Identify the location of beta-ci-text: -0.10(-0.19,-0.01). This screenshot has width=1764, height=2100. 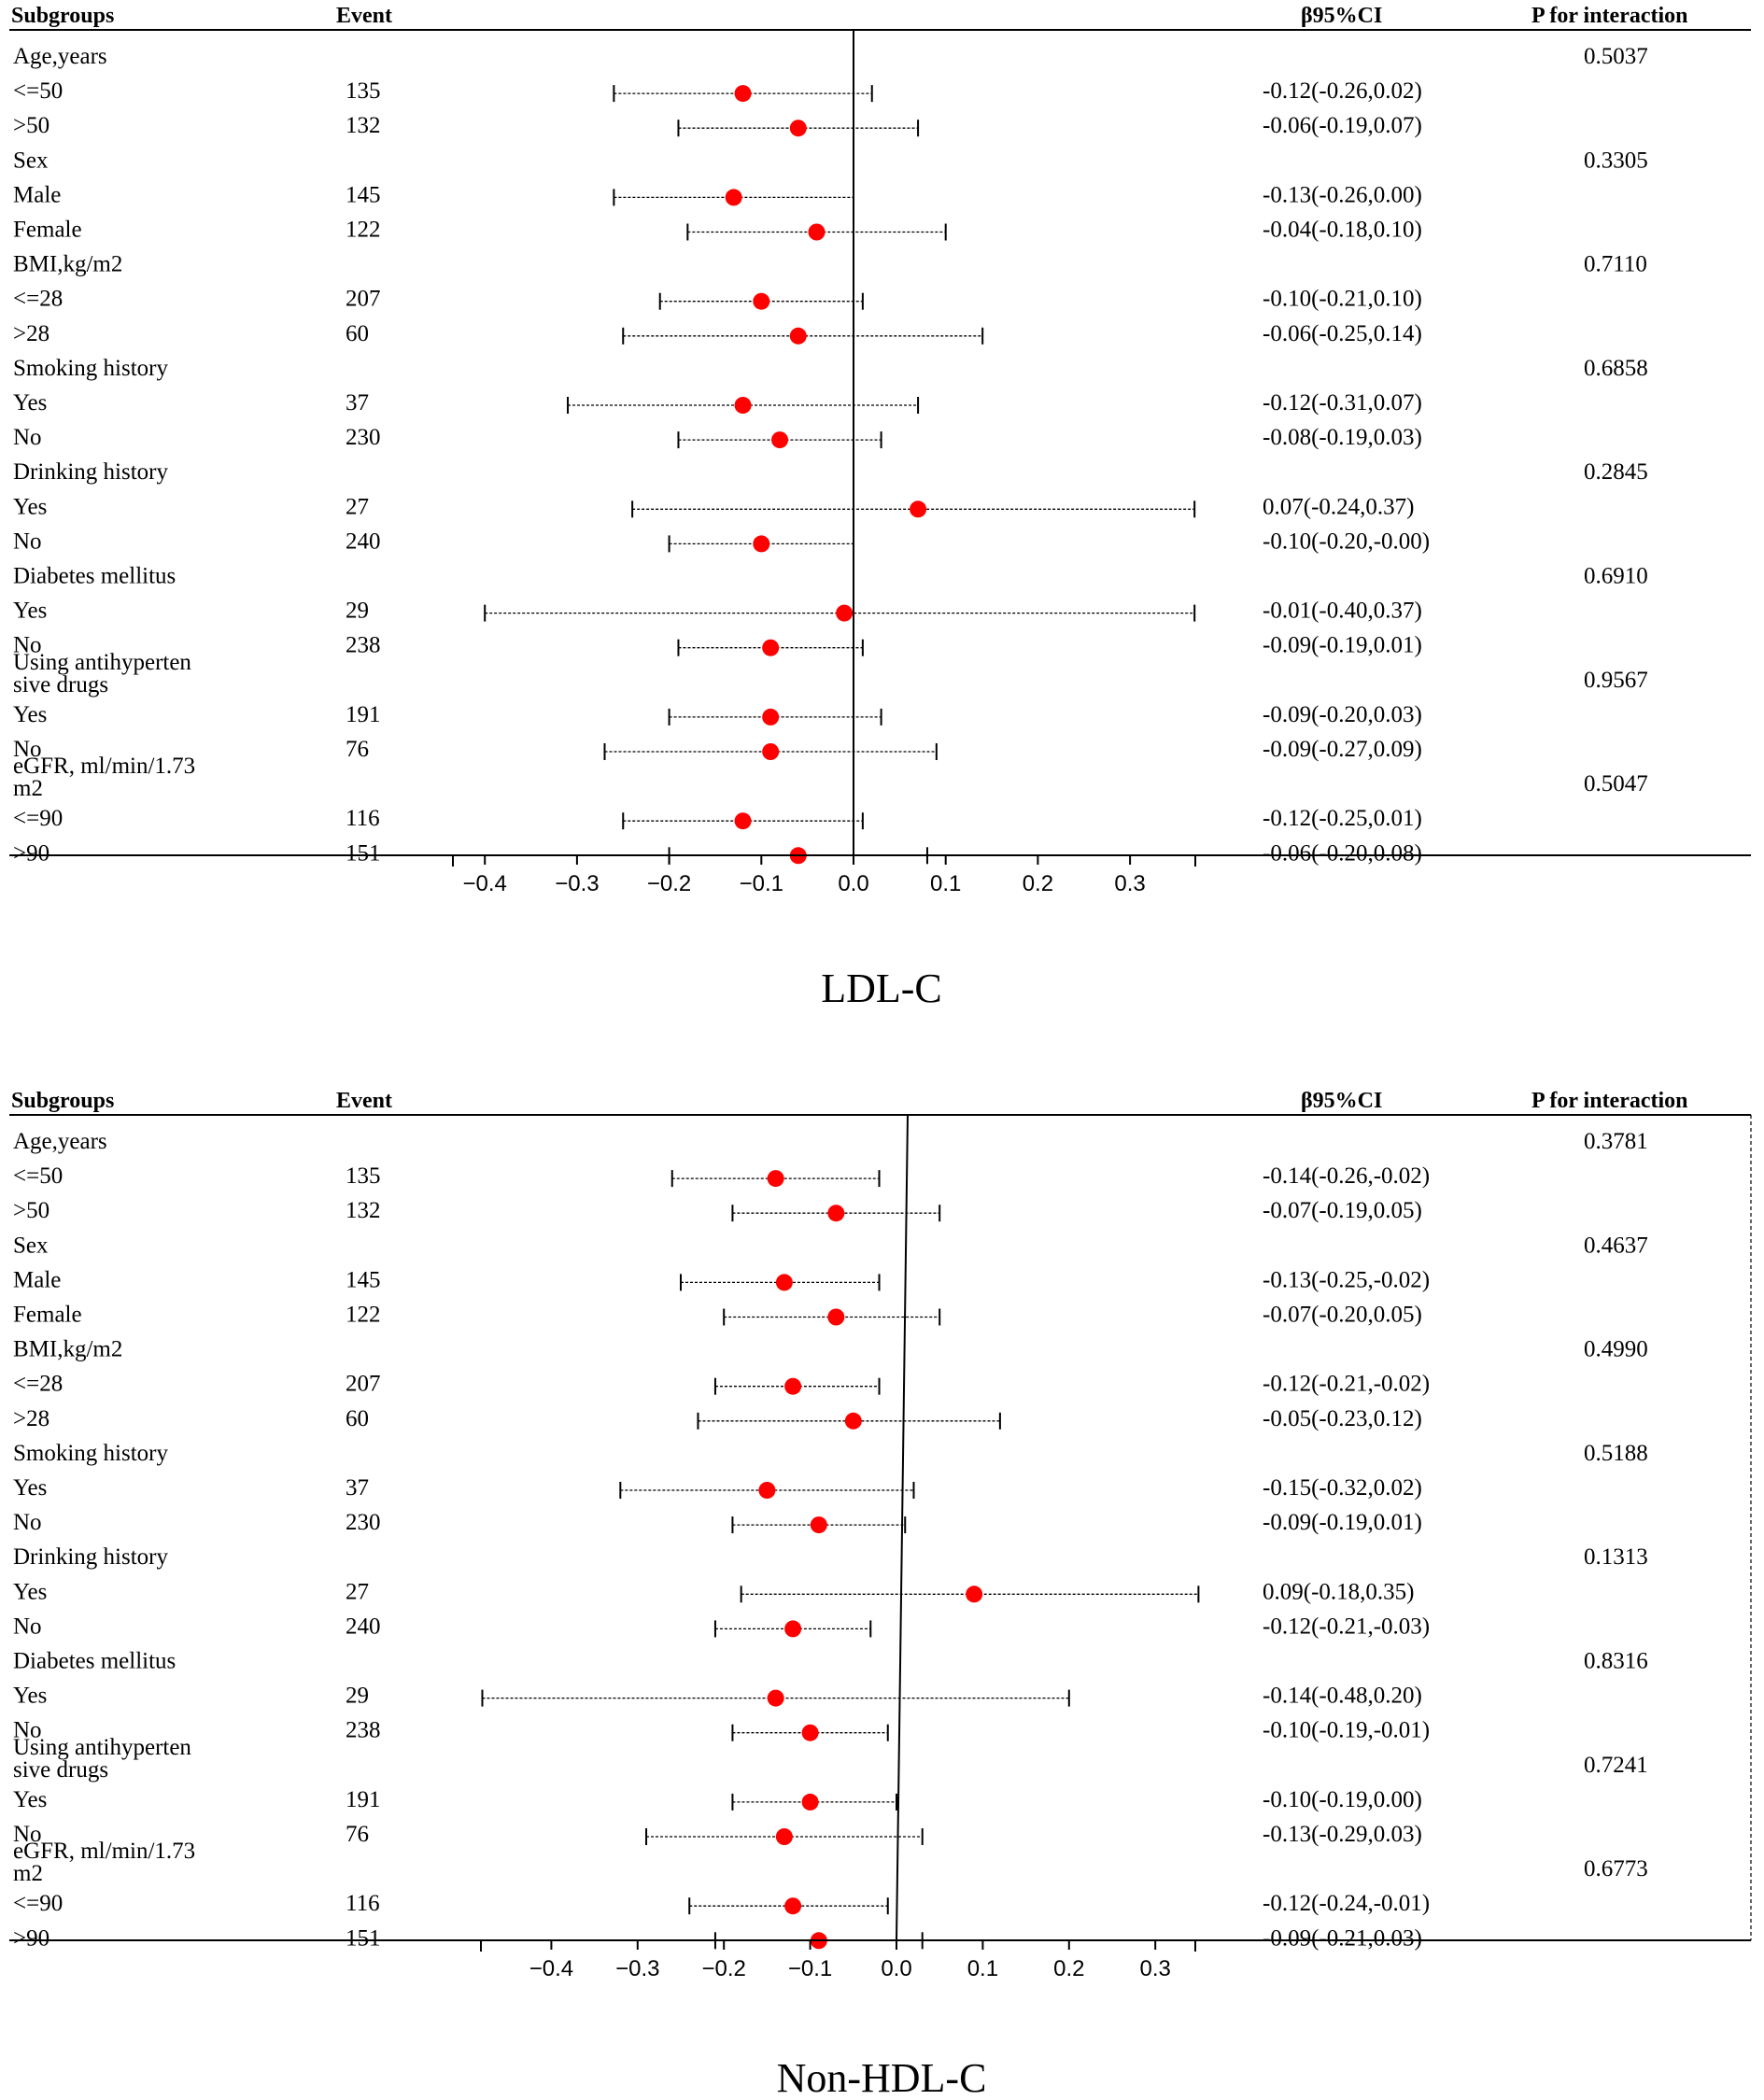
(1346, 1730).